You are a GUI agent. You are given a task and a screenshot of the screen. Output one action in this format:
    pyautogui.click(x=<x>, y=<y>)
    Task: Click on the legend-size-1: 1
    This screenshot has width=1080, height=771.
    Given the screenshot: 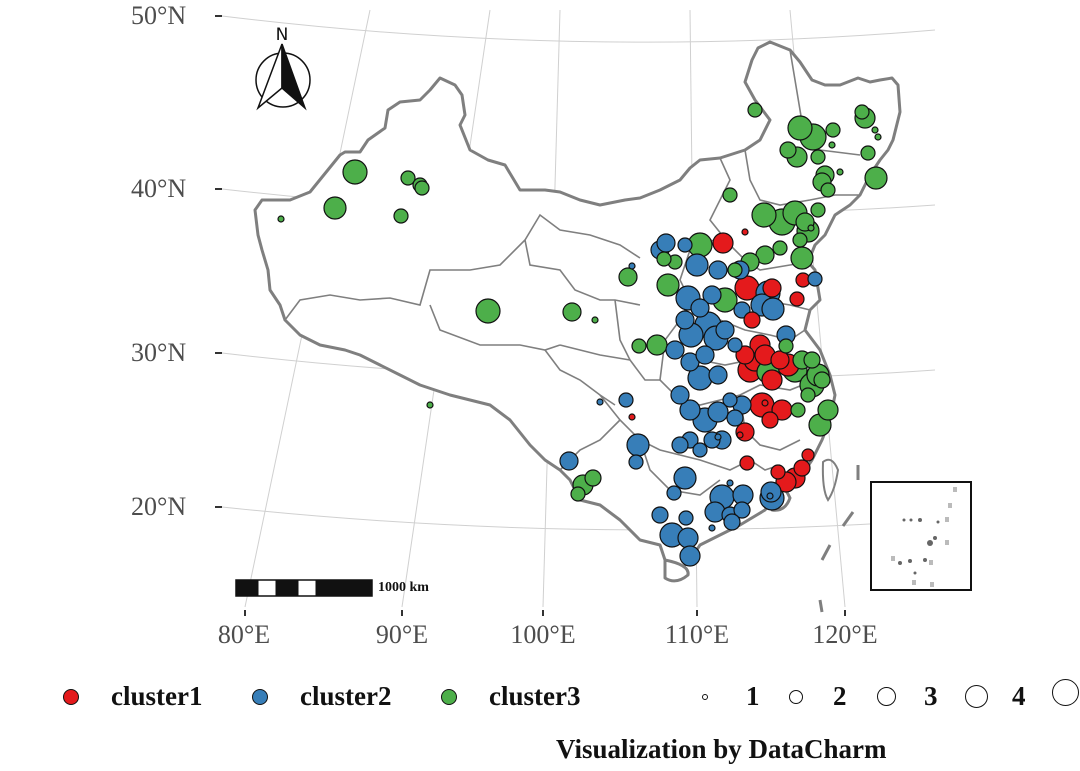 What is the action you would take?
    pyautogui.click(x=731, y=696)
    